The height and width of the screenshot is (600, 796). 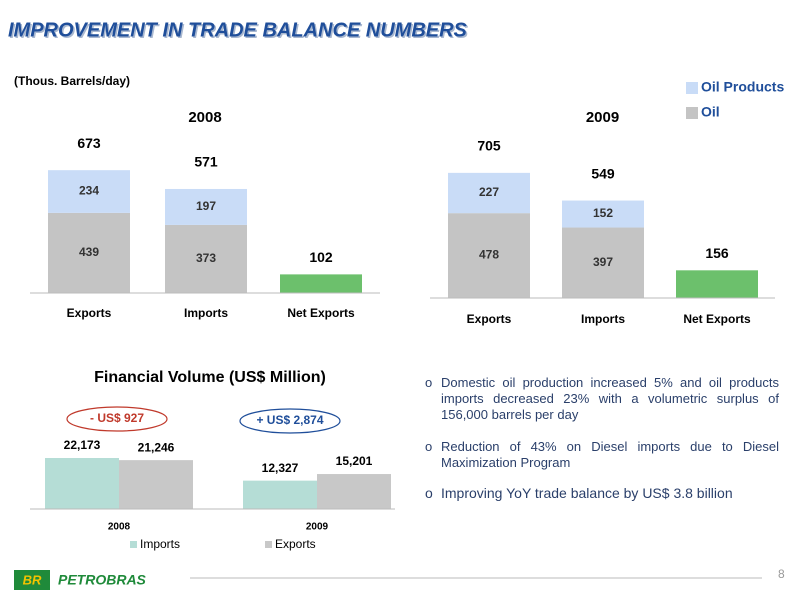 What do you see at coordinates (280, 468) in the screenshot?
I see `value-label: 12,327` at bounding box center [280, 468].